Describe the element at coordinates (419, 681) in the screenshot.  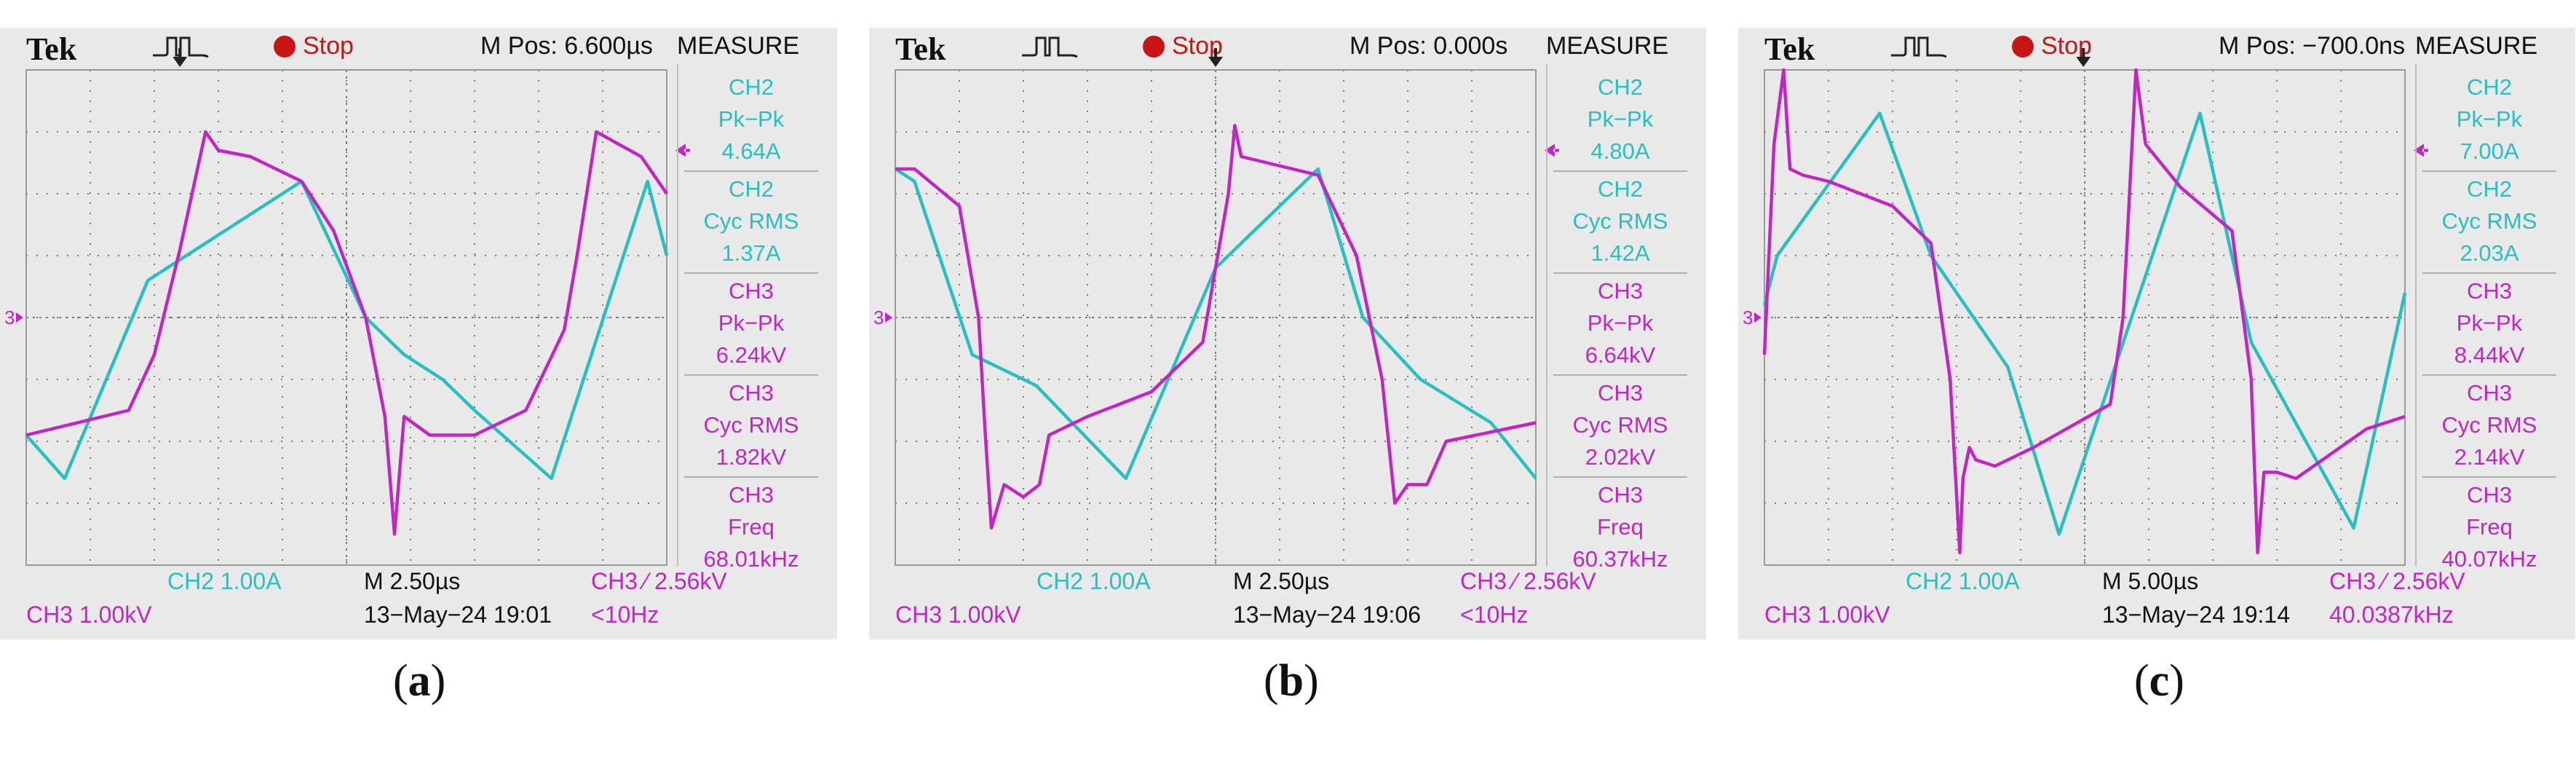
I see `caption-a: (a)` at that location.